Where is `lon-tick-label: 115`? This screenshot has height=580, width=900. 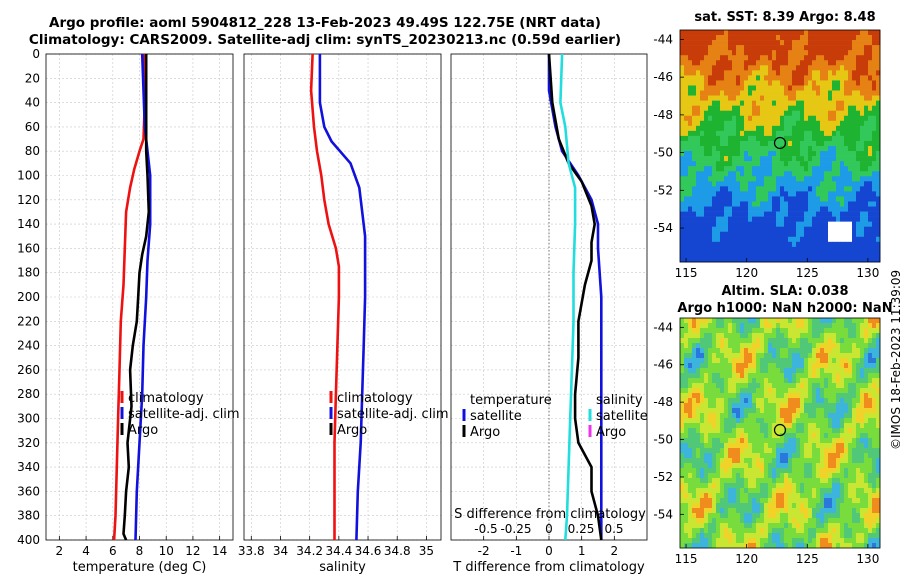 lon-tick-label: 115 is located at coordinates (686, 559).